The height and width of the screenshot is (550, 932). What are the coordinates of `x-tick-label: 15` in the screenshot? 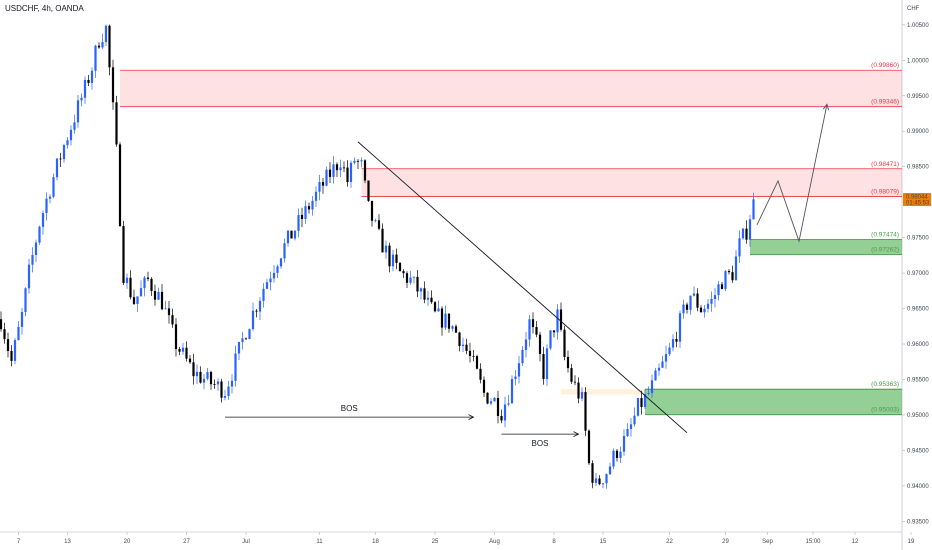 It's located at (603, 542).